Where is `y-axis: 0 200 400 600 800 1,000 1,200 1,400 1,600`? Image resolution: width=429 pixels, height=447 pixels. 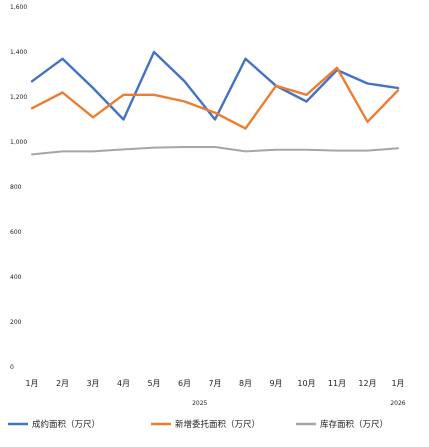
y-axis: 0 200 400 600 800 1,000 1,200 1,400 1,600 is located at coordinates (18, 187).